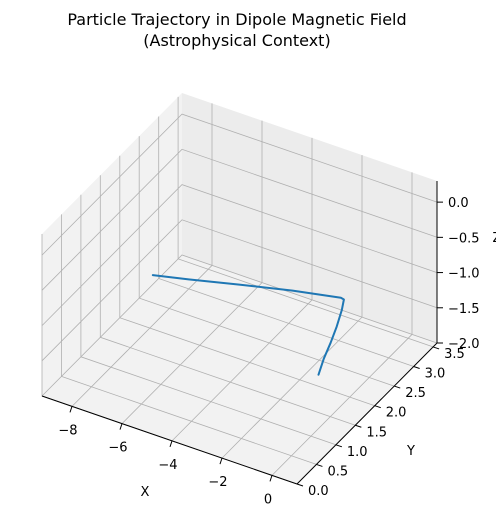 The image size is (496, 522). I want to click on x-axis-line, so click(169, 440).